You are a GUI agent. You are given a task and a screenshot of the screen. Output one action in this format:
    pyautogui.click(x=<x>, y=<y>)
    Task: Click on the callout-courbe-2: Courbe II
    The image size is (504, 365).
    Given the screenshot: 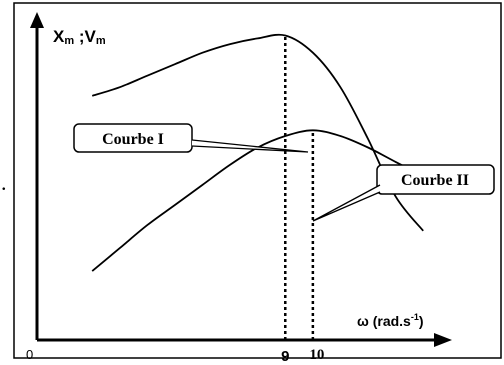 What is the action you would take?
    pyautogui.click(x=403, y=193)
    